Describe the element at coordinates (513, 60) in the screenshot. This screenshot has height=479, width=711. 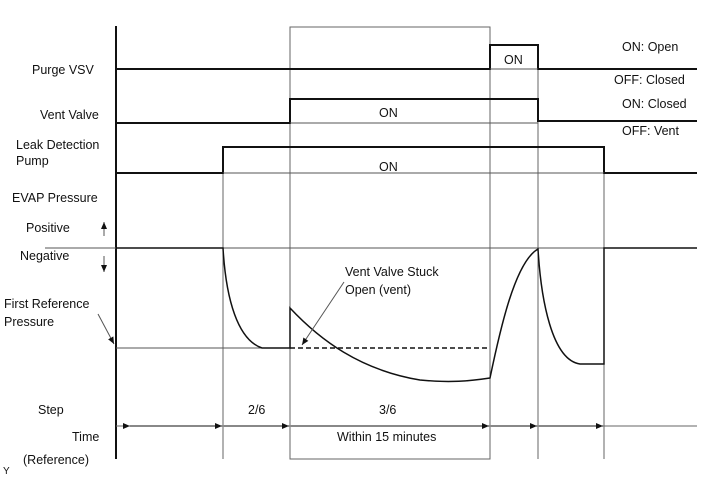
I see `purge-vsv-on: ON` at that location.